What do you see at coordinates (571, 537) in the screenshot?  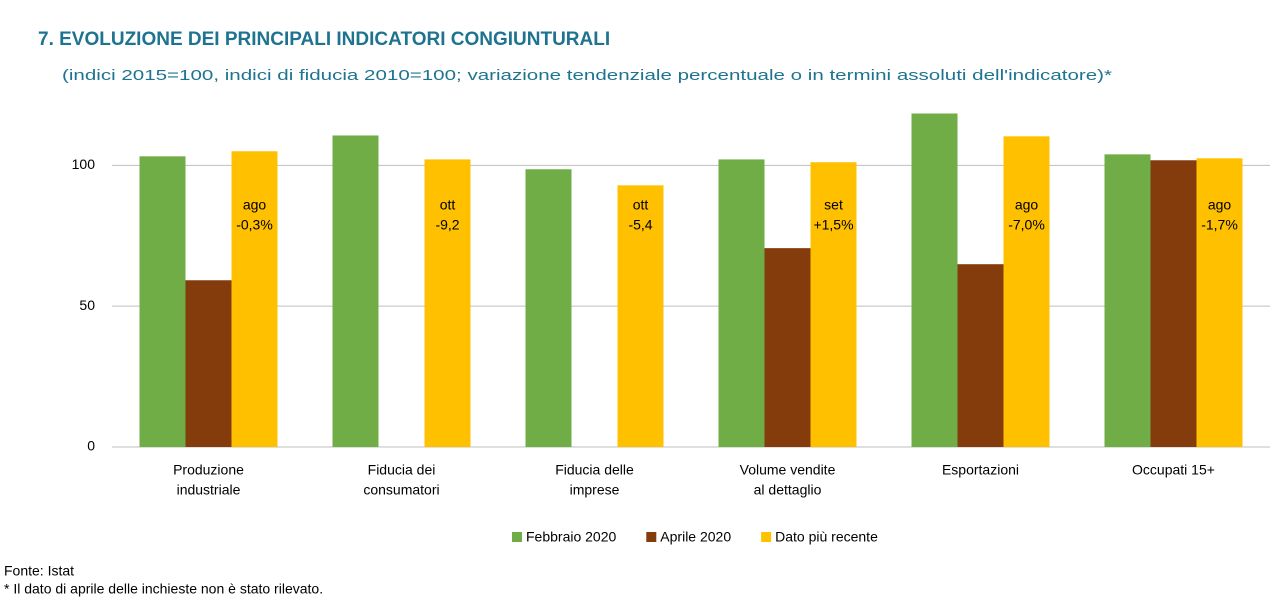 I see `legend-label: Febbraio 2020` at bounding box center [571, 537].